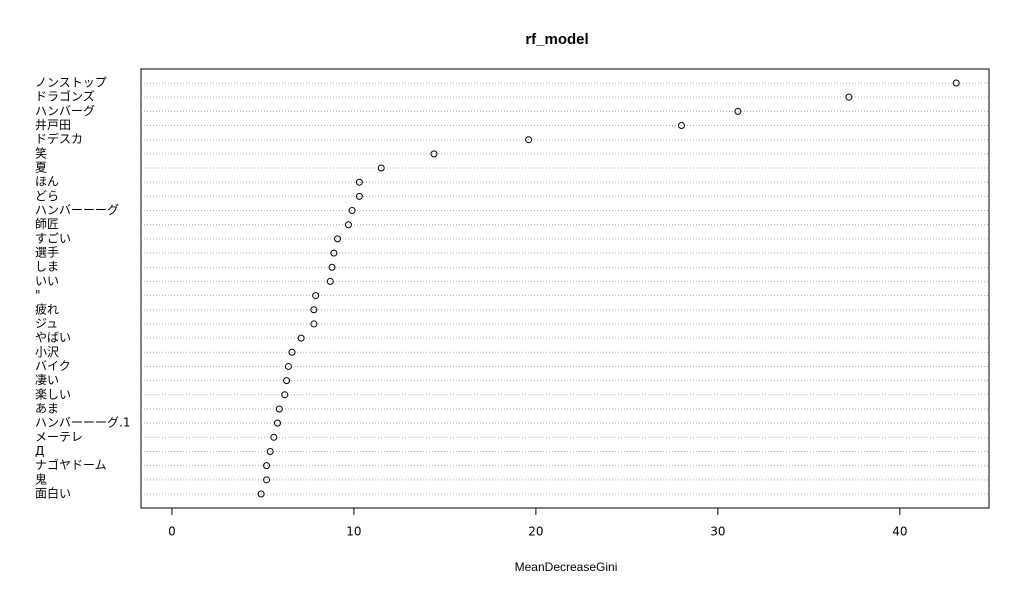 The image size is (1024, 594). What do you see at coordinates (47, 196) in the screenshot?
I see `y-tick-label: どら` at bounding box center [47, 196].